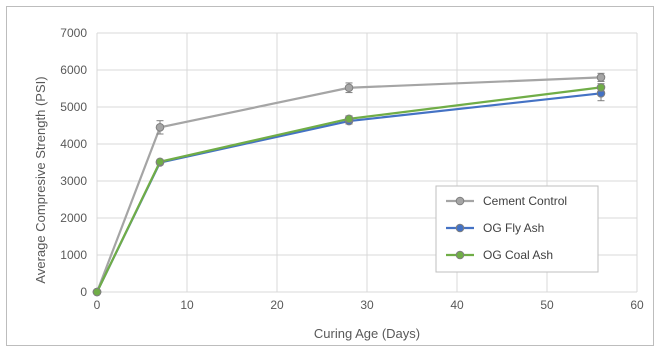  I want to click on y-tick-label: 3000, so click(73, 181).